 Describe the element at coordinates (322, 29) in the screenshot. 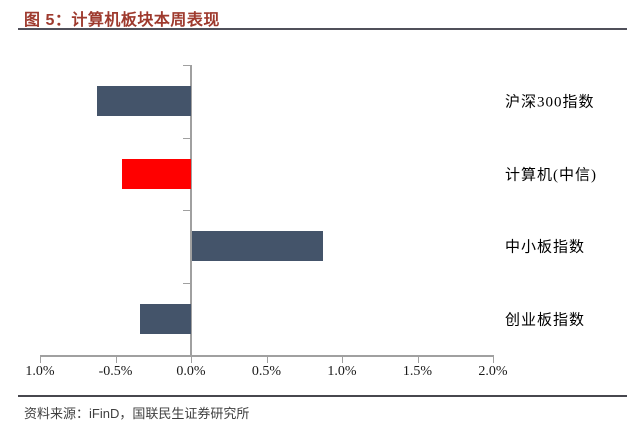

I see `title-divider` at that location.